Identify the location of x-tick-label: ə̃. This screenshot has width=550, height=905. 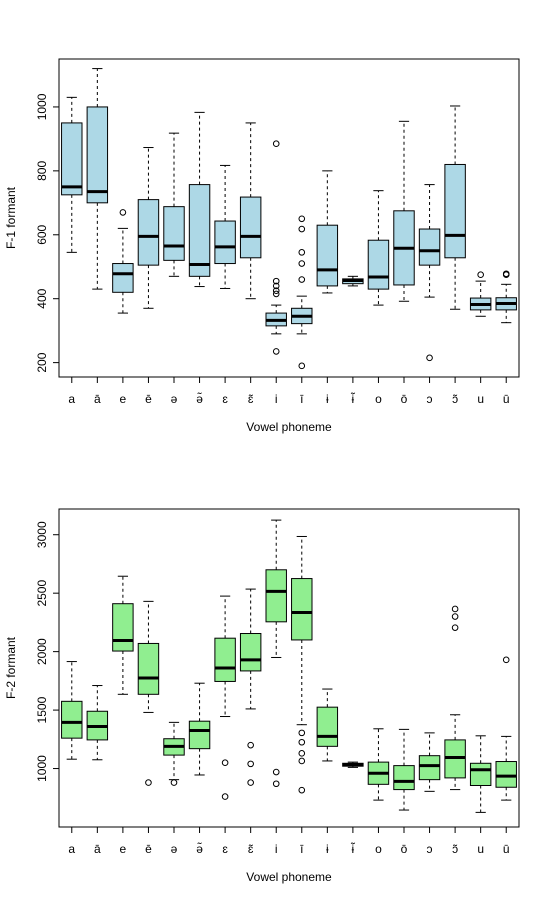
(199, 848).